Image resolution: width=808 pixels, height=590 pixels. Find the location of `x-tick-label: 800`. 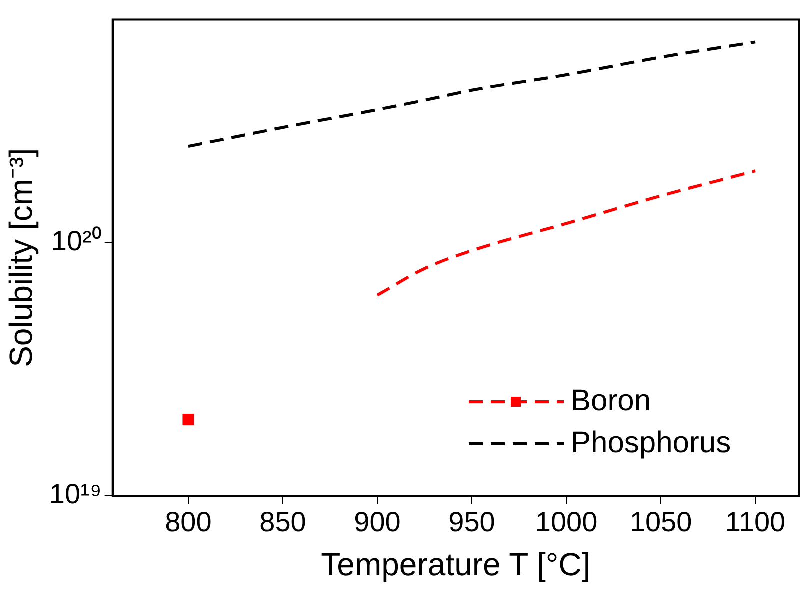

x-tick-label: 800 is located at coordinates (188, 522).